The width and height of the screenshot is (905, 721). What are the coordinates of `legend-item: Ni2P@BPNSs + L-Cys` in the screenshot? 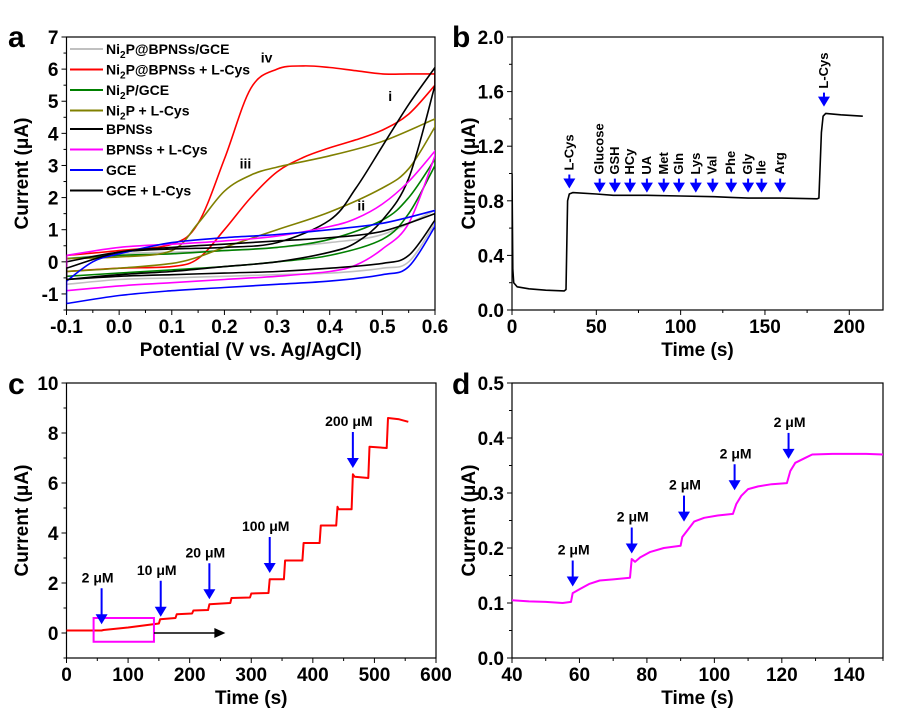 It's located at (160, 72).